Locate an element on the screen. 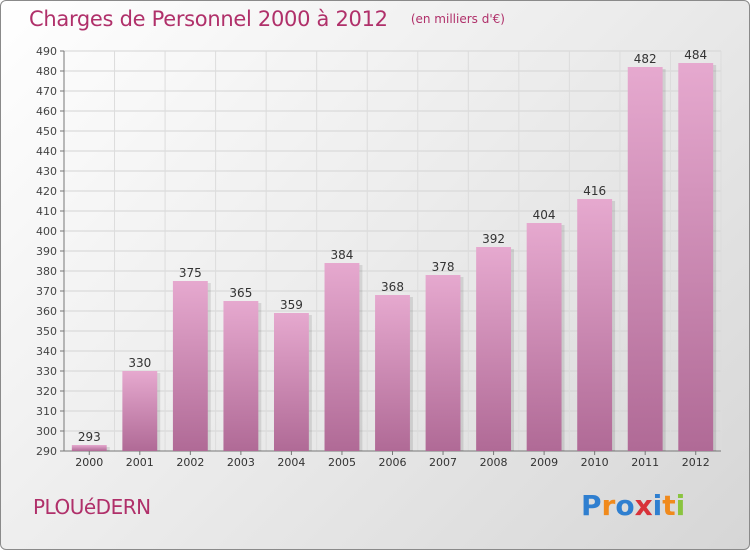 This screenshot has height=550, width=750. x-tick-label: 2002 is located at coordinates (190, 462).